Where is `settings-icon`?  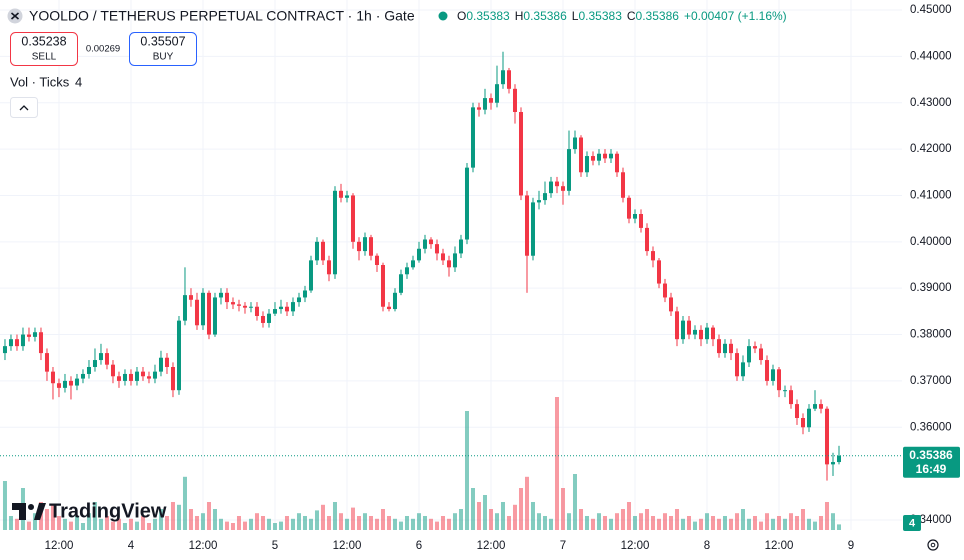 settings-icon is located at coordinates (933, 545).